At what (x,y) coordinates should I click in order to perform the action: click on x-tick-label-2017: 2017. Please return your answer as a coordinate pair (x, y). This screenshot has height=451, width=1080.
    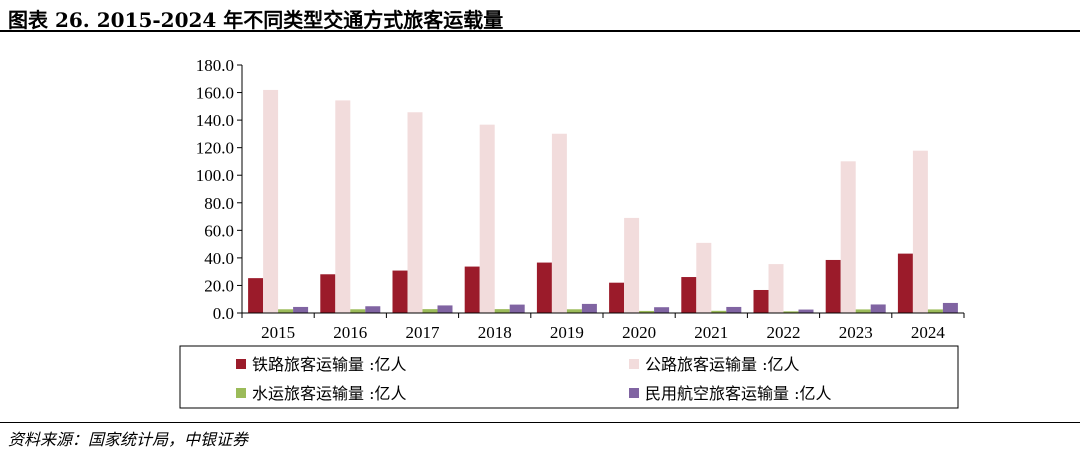
    Looking at the image, I should click on (423, 332).